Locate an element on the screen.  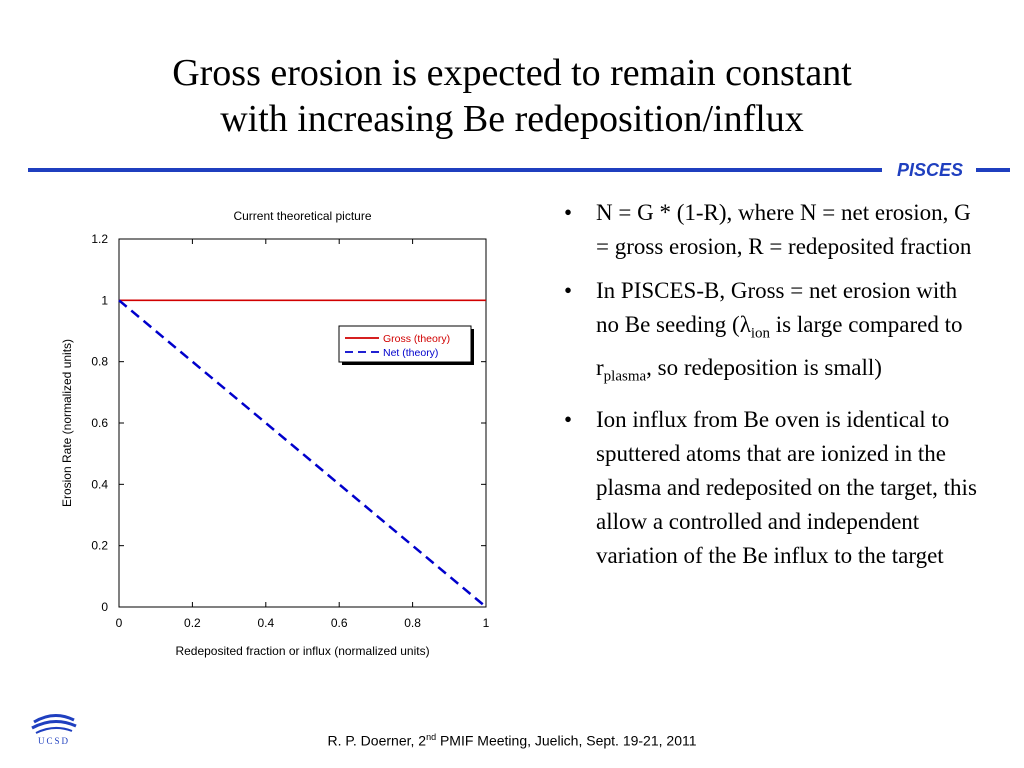
lambda-symbol: λ is located at coordinates (745, 324).